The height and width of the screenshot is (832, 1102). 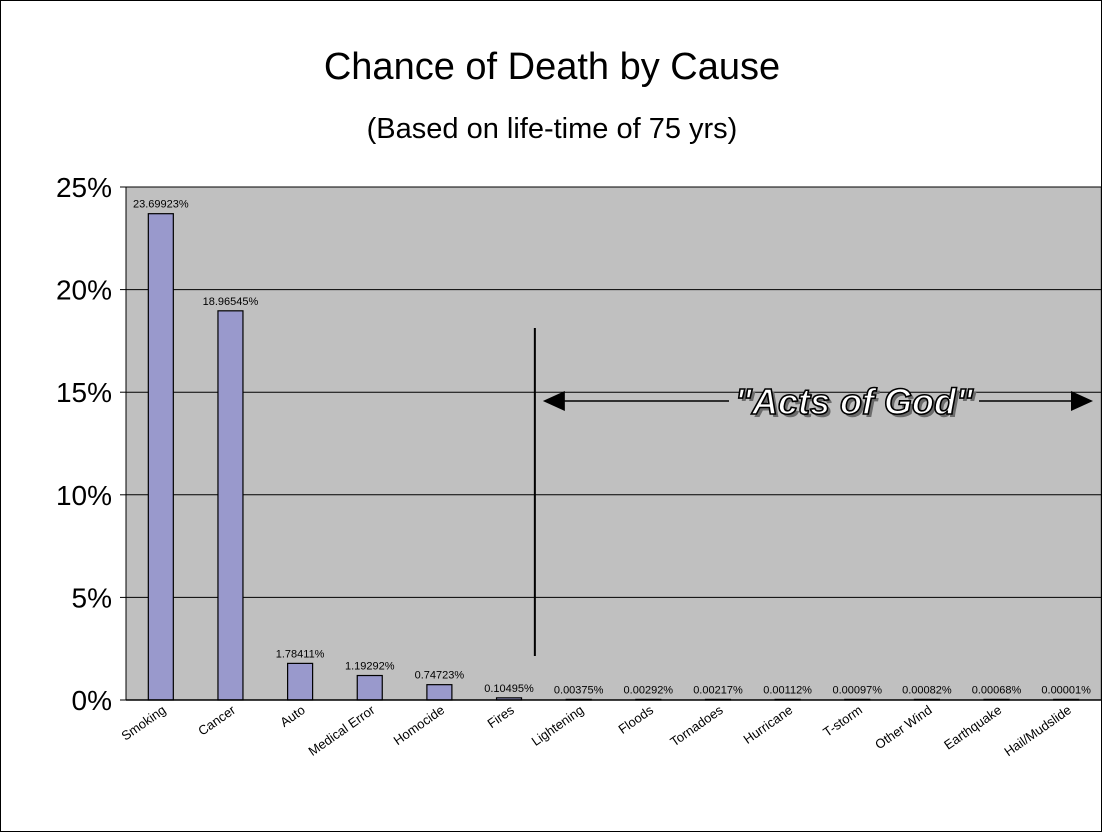 I want to click on x-tick-label: Auto, so click(x=292, y=716).